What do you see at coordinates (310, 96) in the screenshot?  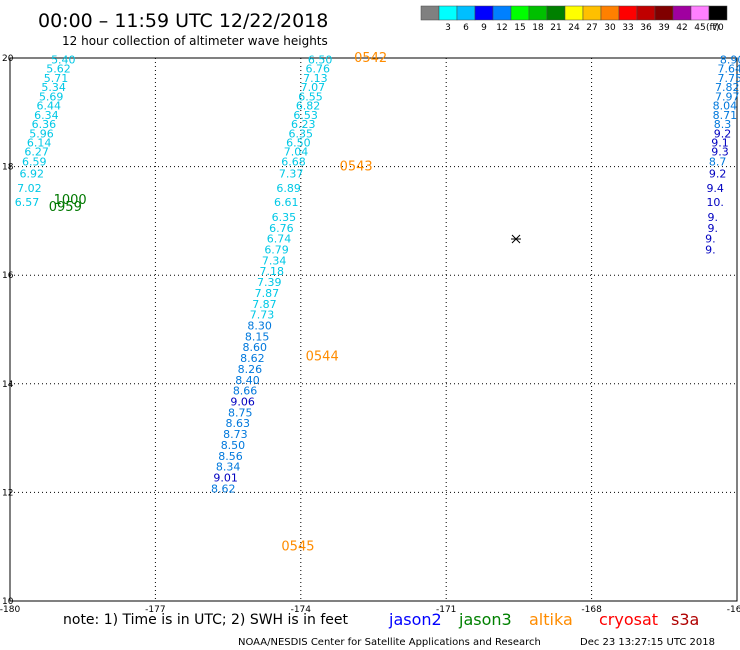 I see `wave-height-value: 6.55` at bounding box center [310, 96].